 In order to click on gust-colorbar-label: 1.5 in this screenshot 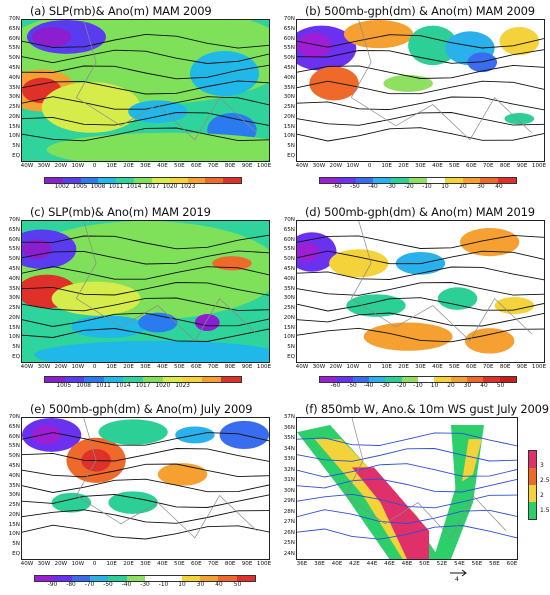, I will do `click(545, 510)`.